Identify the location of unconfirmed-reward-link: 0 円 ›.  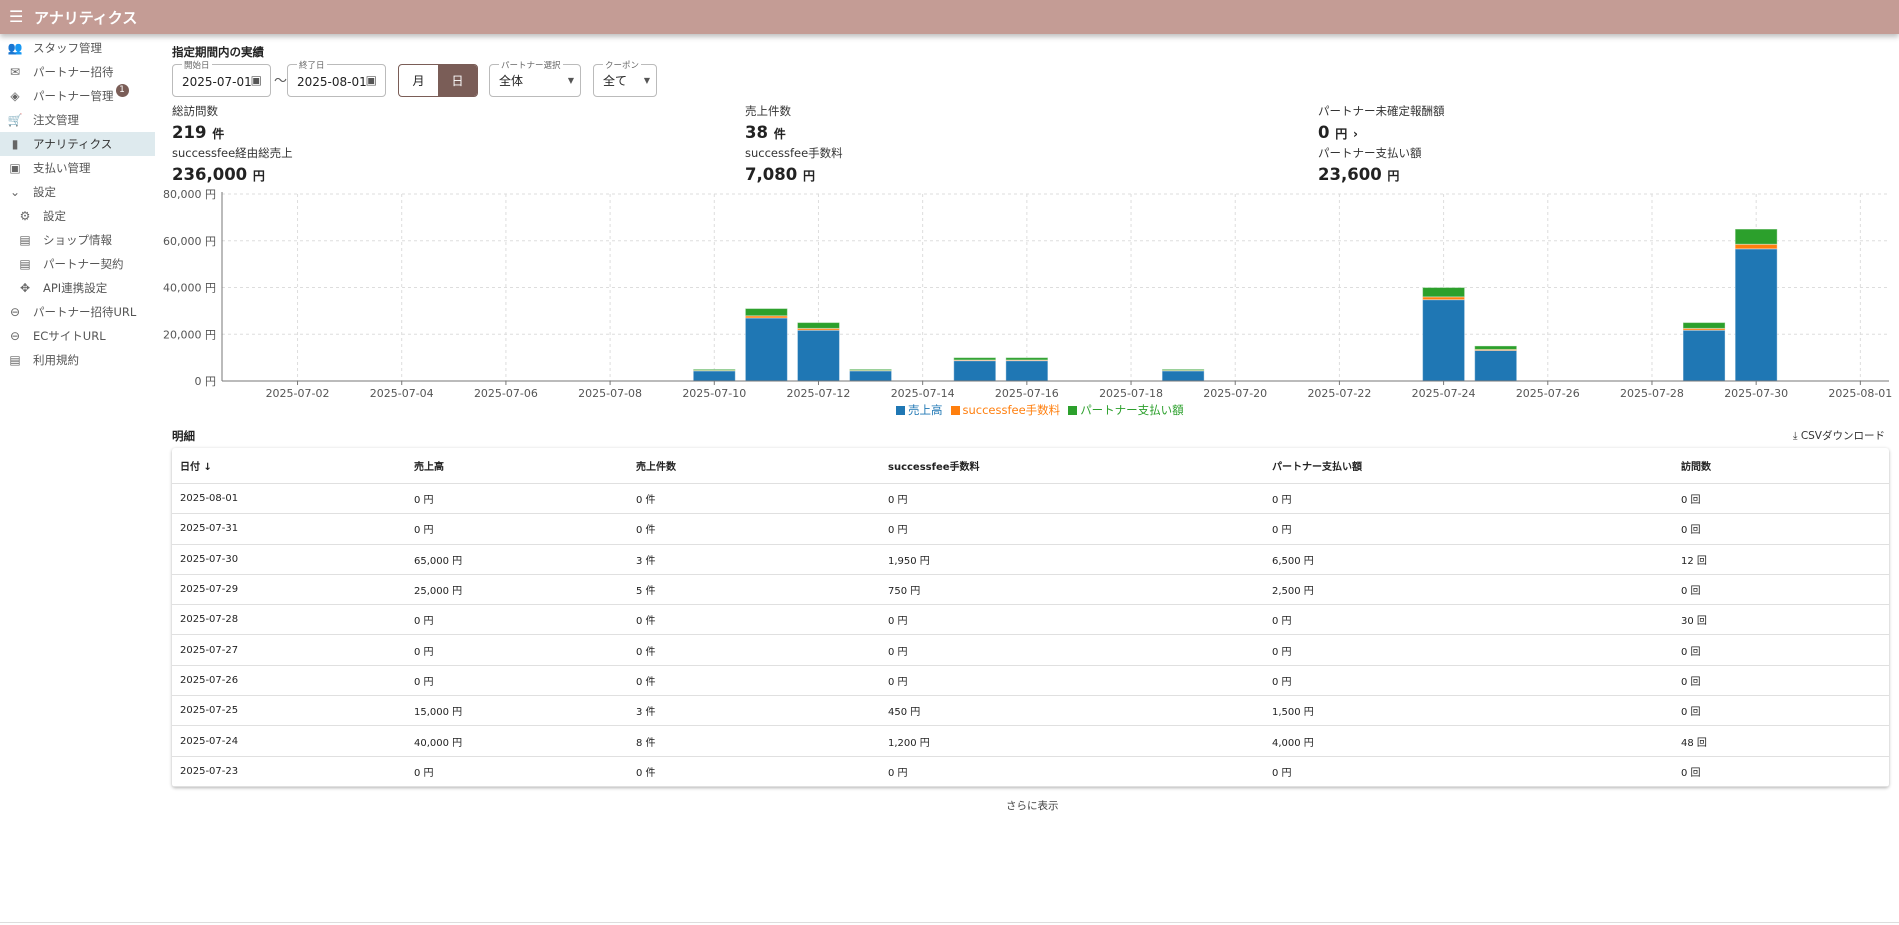
(1338, 132).